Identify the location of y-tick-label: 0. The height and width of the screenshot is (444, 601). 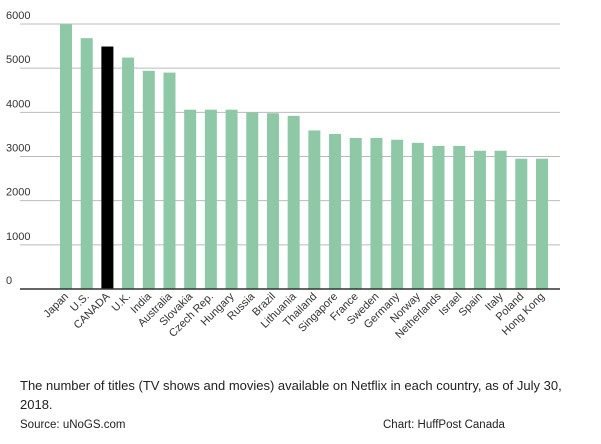
(9, 281).